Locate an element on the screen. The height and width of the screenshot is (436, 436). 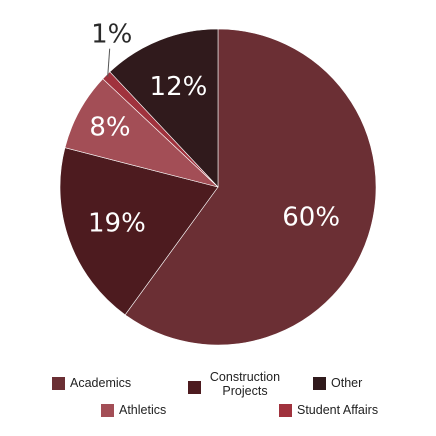
slice-label-other: 12% is located at coordinates (179, 87).